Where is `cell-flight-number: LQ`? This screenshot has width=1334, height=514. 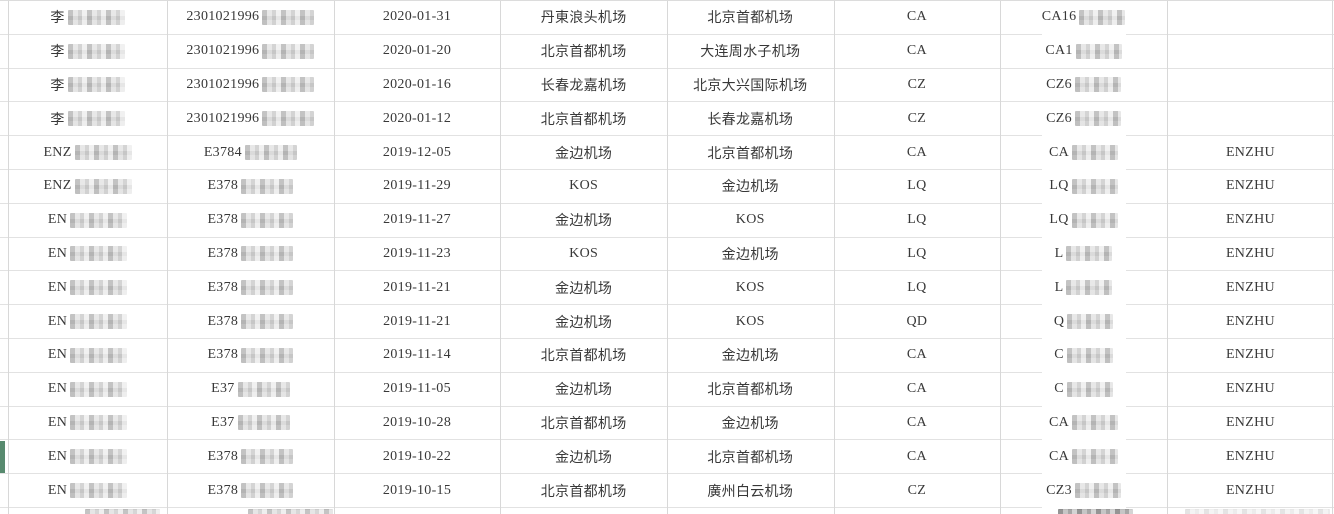
cell-flight-number: LQ is located at coordinates (1083, 220).